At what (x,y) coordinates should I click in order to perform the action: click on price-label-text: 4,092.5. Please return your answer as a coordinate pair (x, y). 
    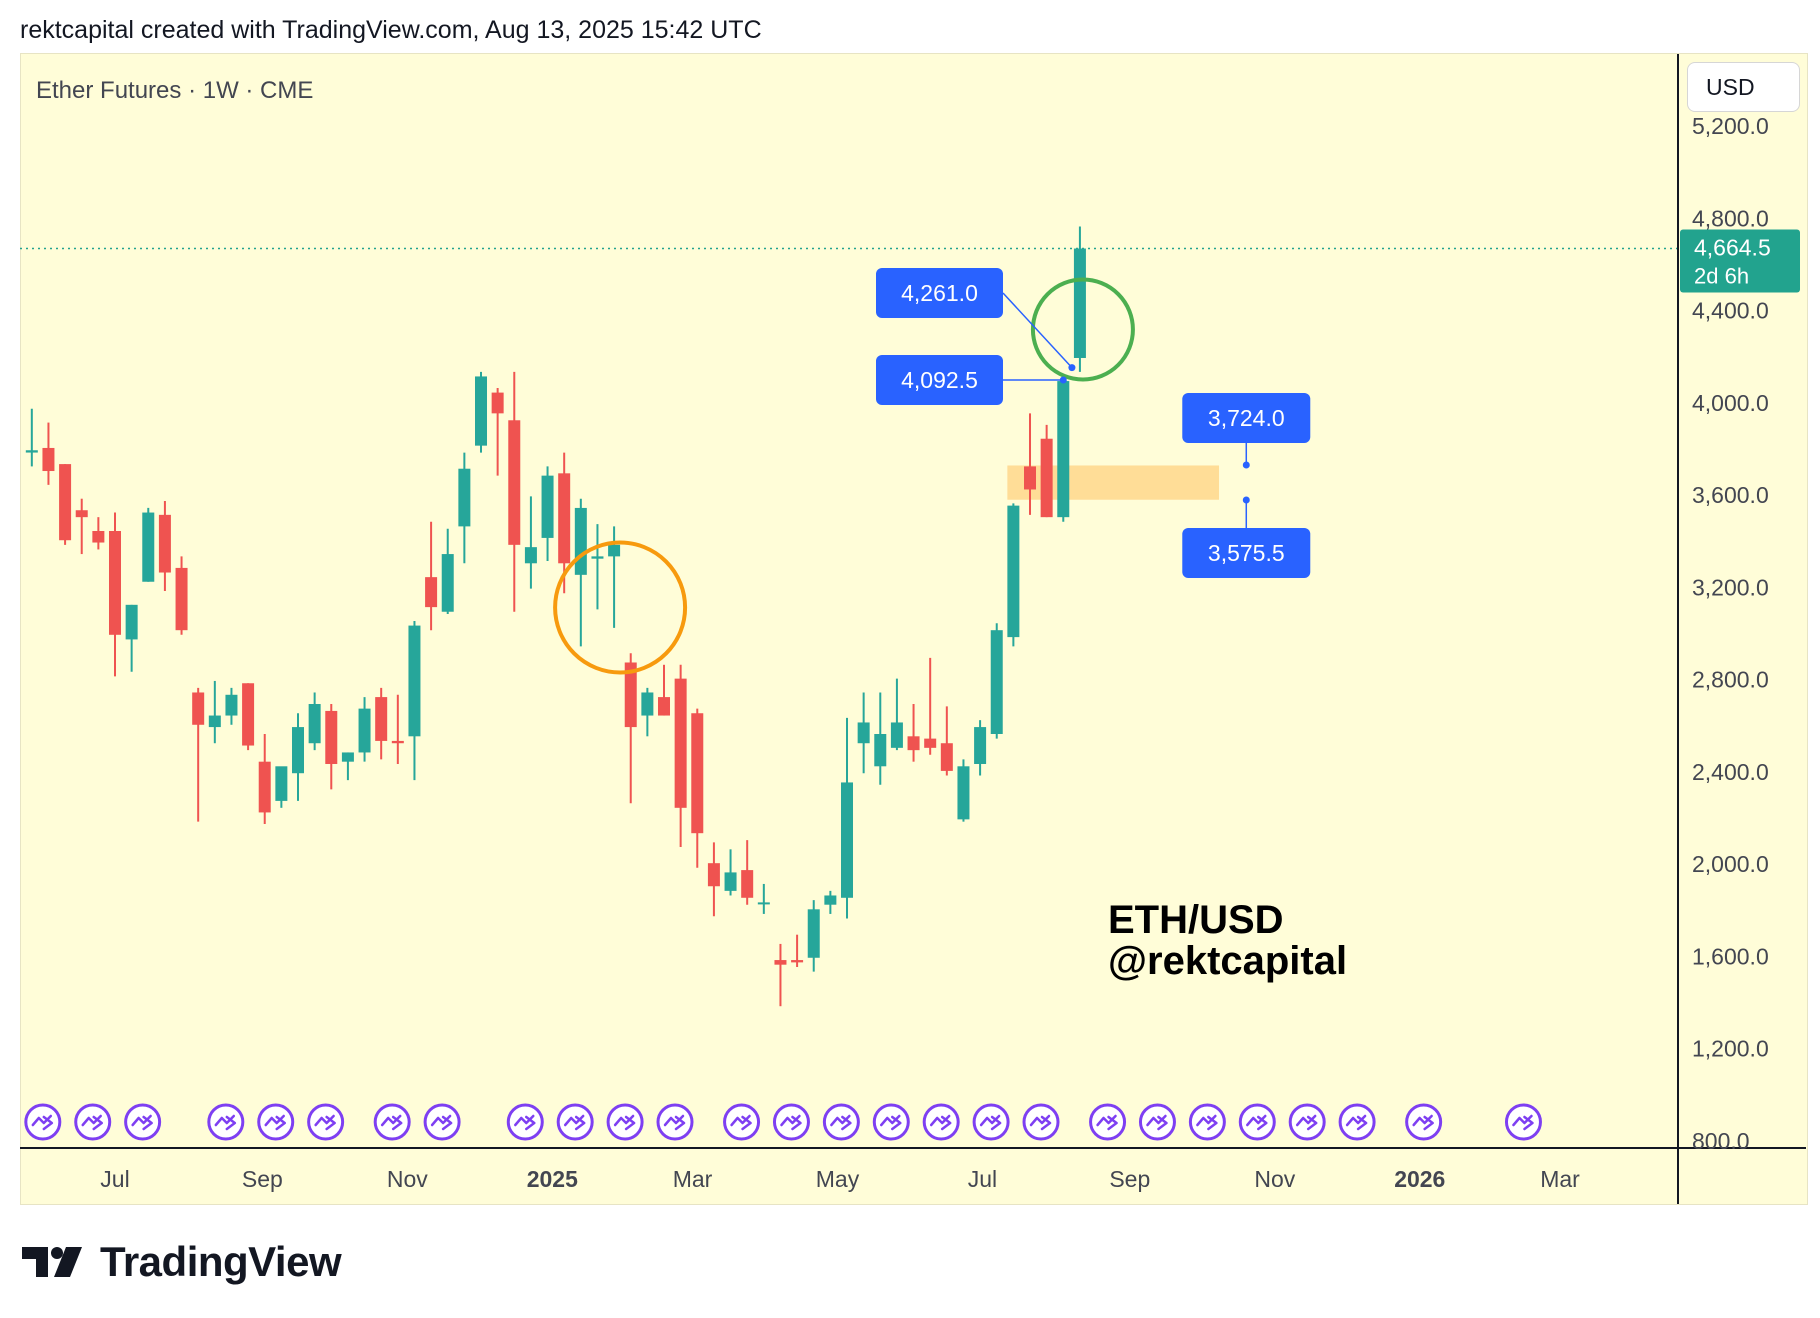
    Looking at the image, I should click on (939, 380).